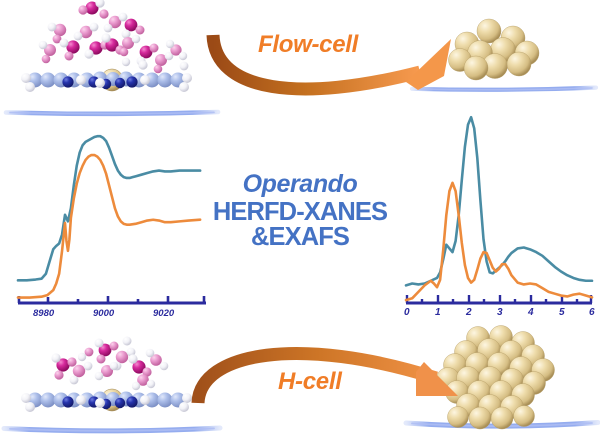  Describe the element at coordinates (469, 312) in the screenshot. I see `exafs-tick-label-2: 2` at that location.